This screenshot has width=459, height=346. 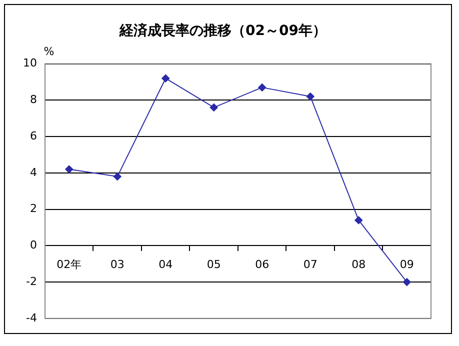 What do you see at coordinates (31, 281) in the screenshot?
I see `y-tick-label: -2` at bounding box center [31, 281].